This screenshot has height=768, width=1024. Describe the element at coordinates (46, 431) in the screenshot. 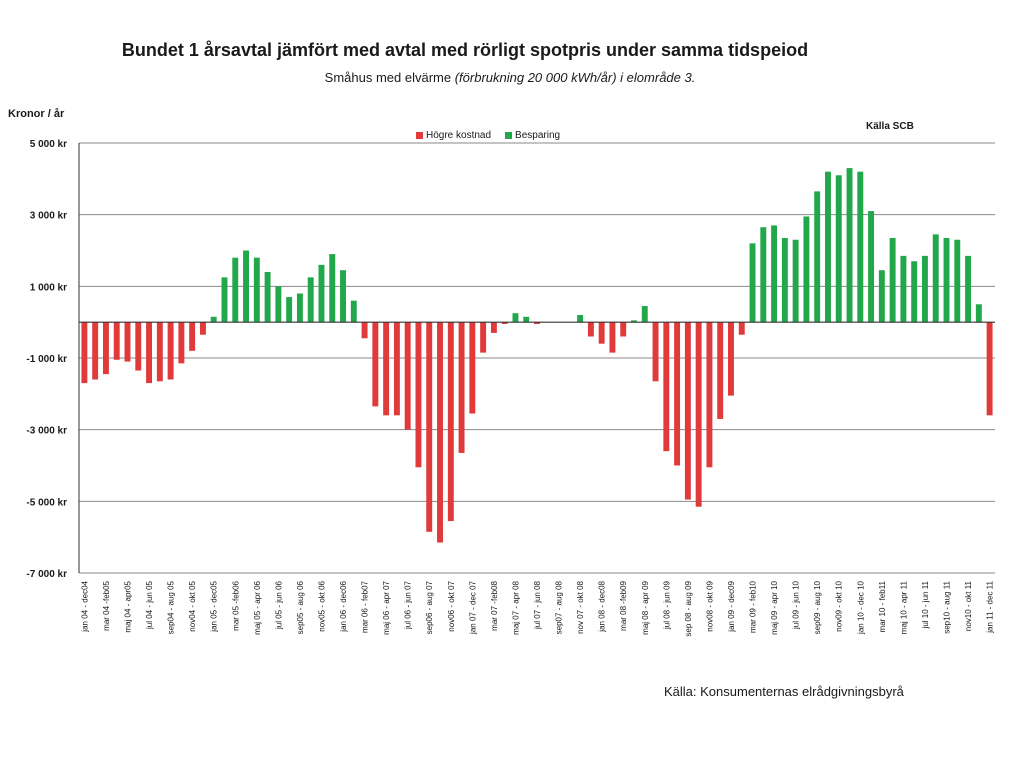

I see `y-tick-label: -3 000 kr` at that location.